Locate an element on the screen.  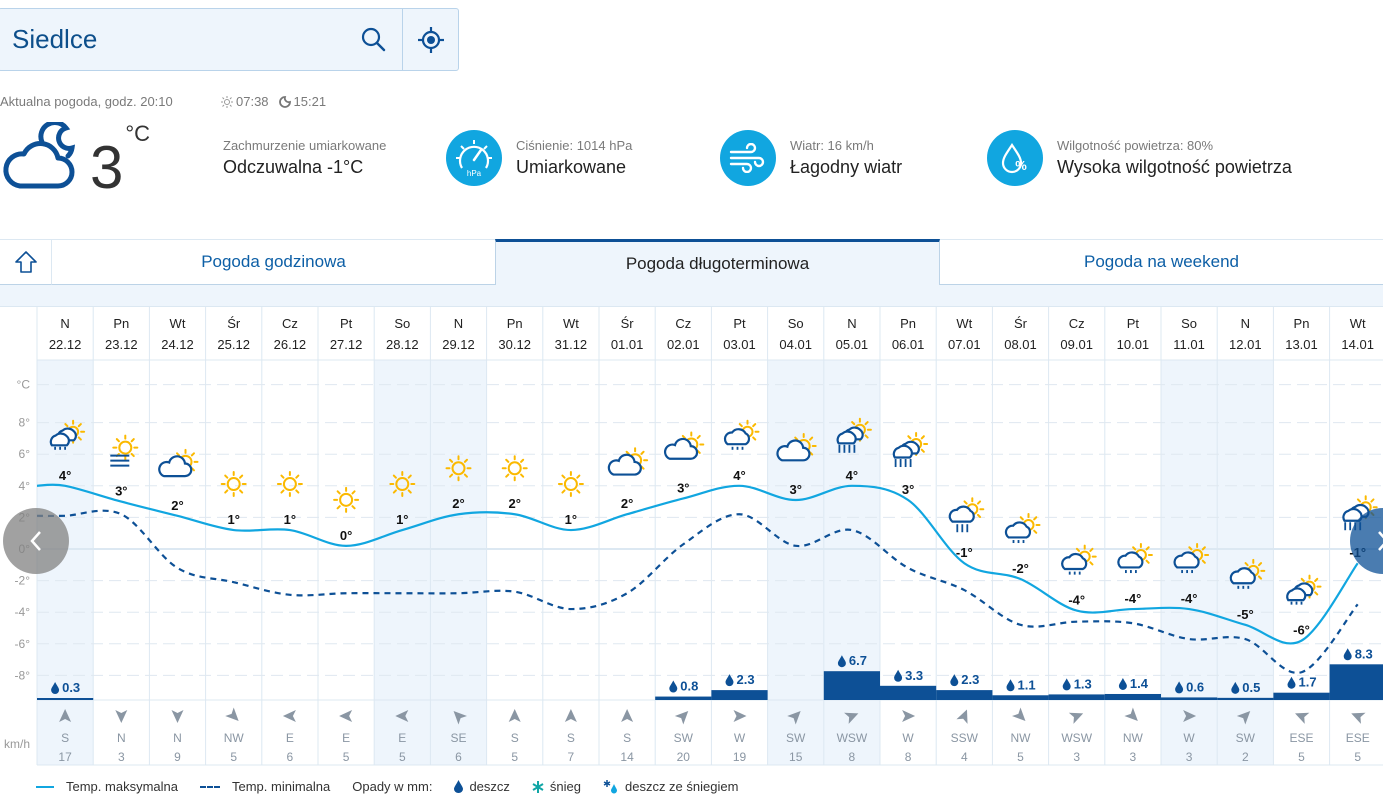
chevron-left-icon is located at coordinates (35, 541).